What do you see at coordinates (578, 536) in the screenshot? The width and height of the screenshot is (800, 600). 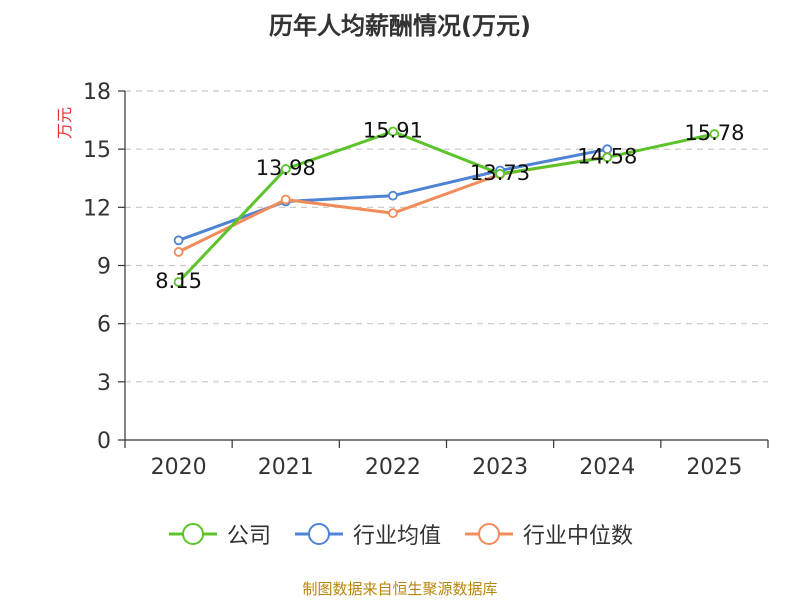 I see `legend-label: 行业中位数` at bounding box center [578, 536].